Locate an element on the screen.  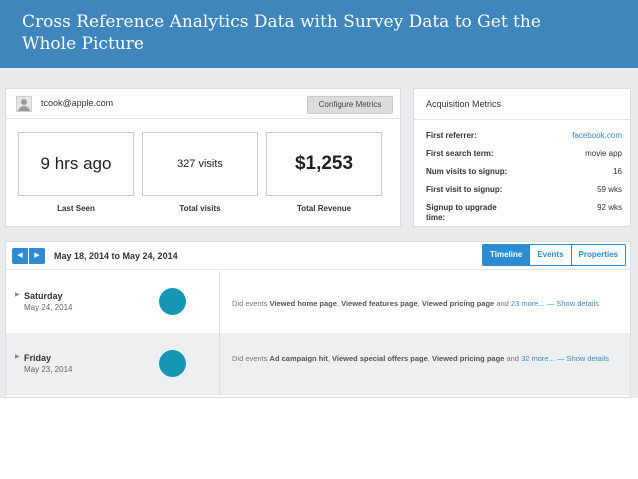
acq-label: First visit to signup: is located at coordinates (464, 189).